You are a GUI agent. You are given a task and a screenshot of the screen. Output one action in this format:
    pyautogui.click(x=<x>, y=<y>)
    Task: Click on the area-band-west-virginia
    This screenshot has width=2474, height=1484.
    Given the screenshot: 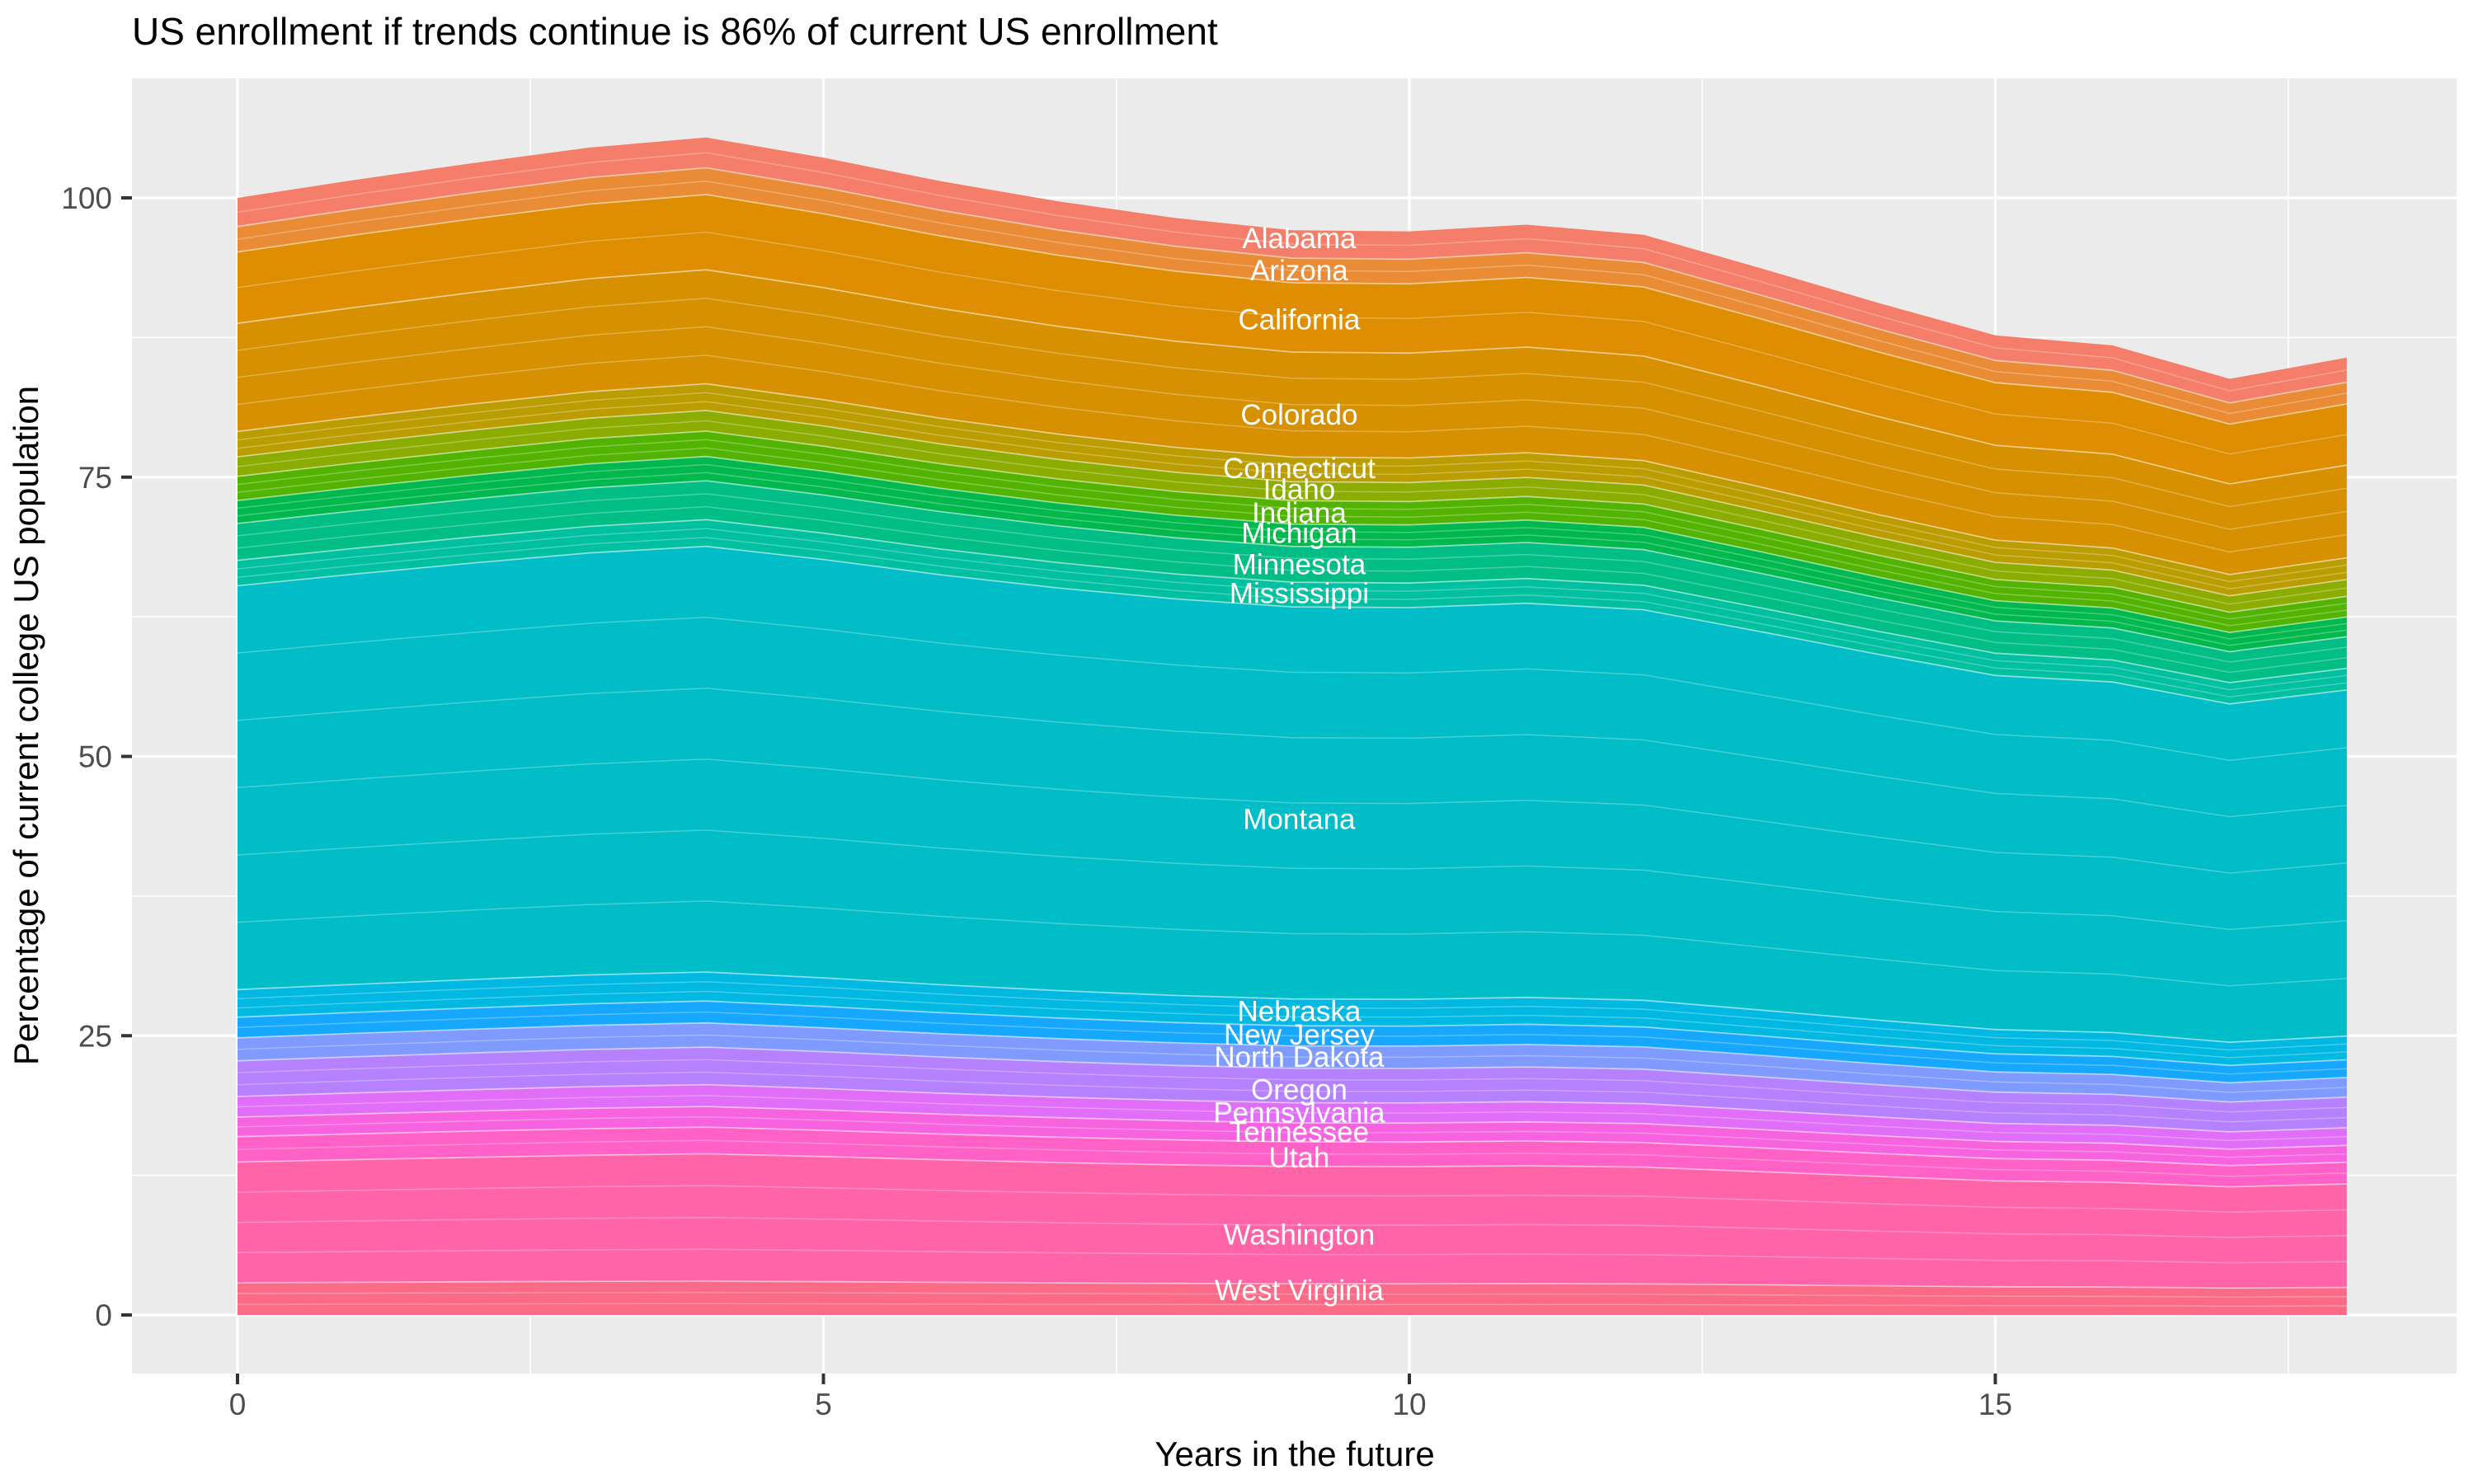 What is the action you would take?
    pyautogui.click(x=1292, y=1297)
    